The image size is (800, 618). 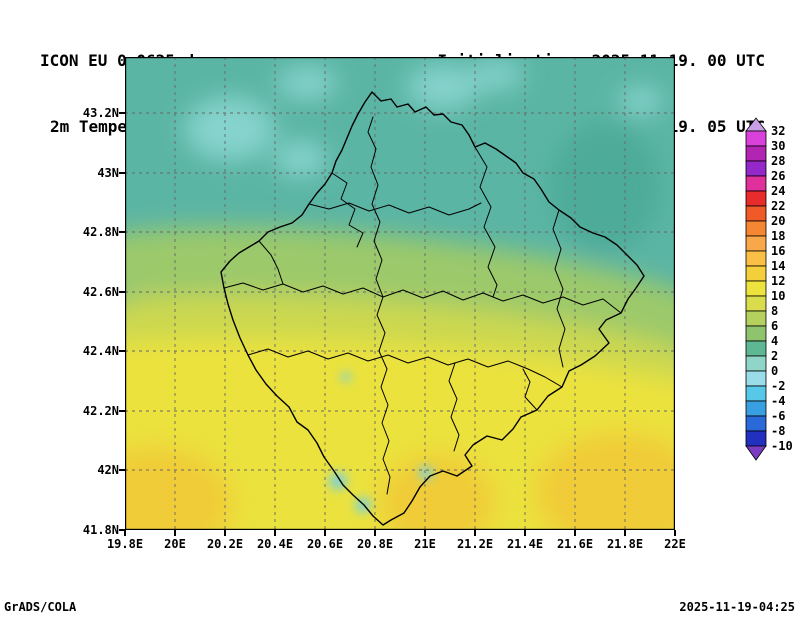 What do you see at coordinates (775, 341) in the screenshot?
I see `legend-value: 4` at bounding box center [775, 341].